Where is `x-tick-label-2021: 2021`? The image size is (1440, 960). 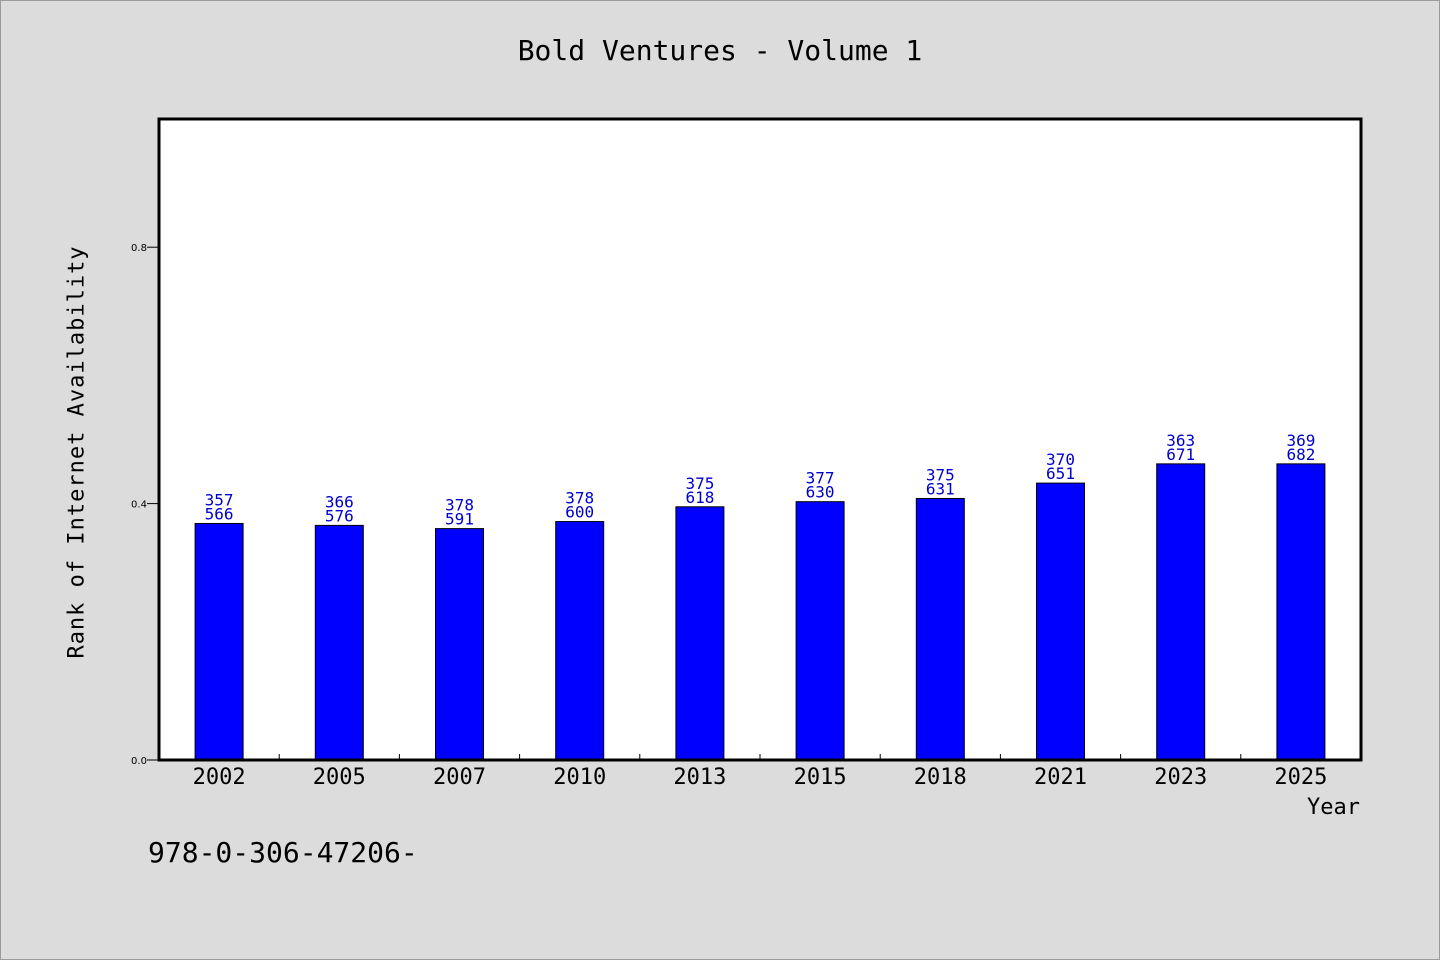 x-tick-label-2021: 2021 is located at coordinates (1060, 777).